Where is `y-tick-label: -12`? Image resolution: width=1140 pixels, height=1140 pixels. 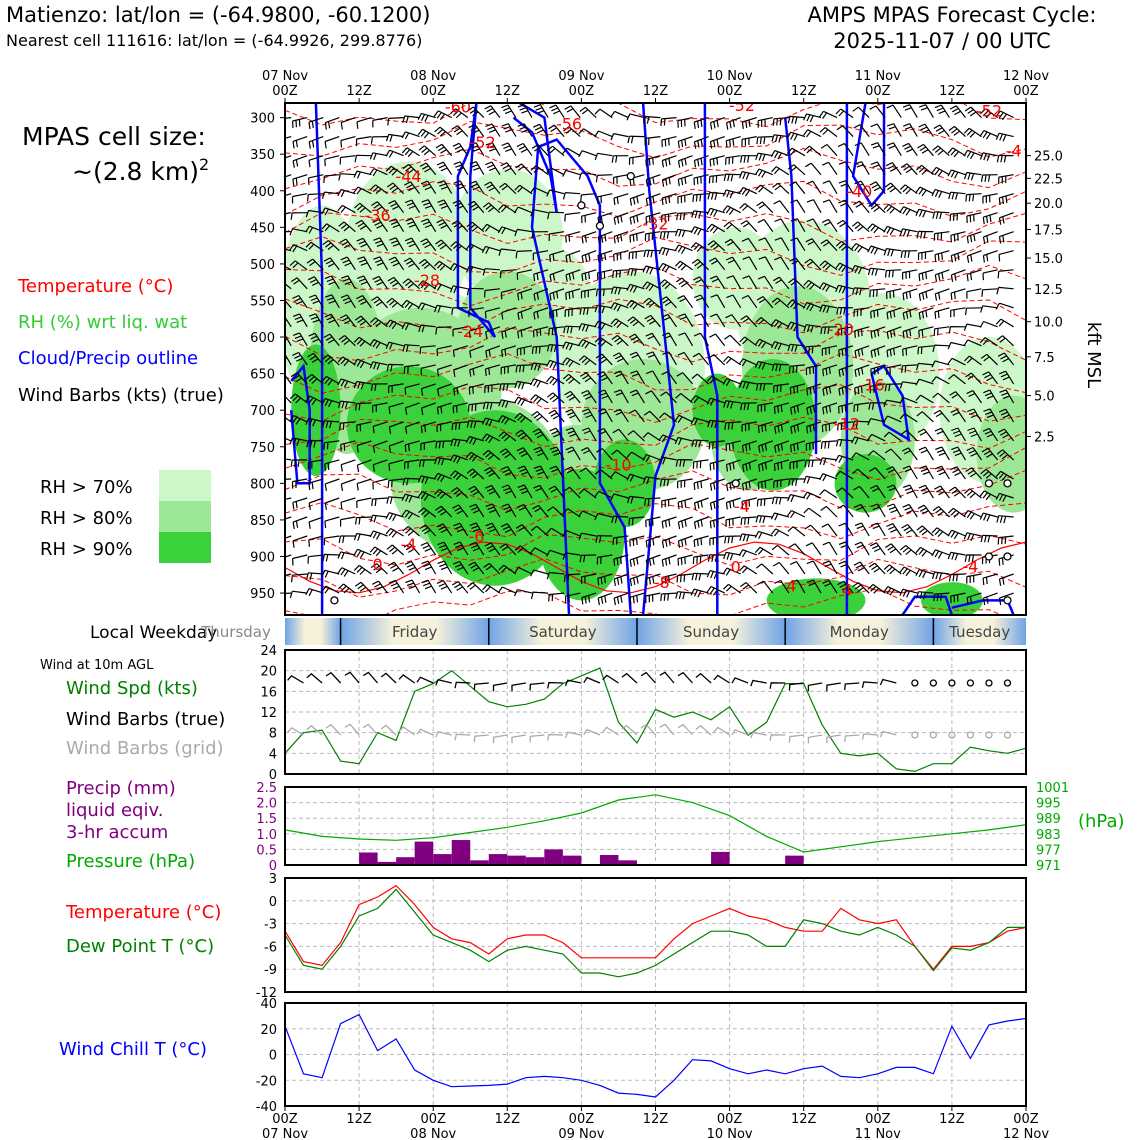
y-tick-label: -12 is located at coordinates (266, 993).